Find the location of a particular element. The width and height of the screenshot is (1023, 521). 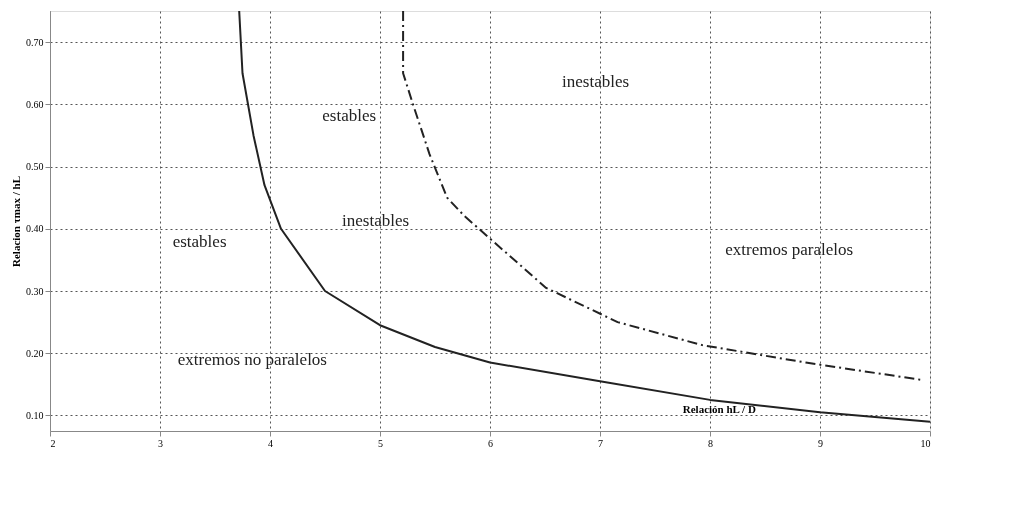

y-tick-label: 0.70 is located at coordinates (35, 42).